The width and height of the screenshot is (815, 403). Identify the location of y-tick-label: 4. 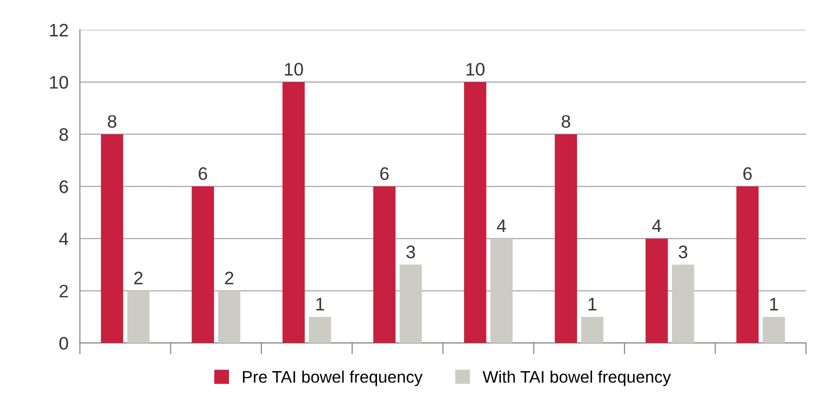
(63, 239).